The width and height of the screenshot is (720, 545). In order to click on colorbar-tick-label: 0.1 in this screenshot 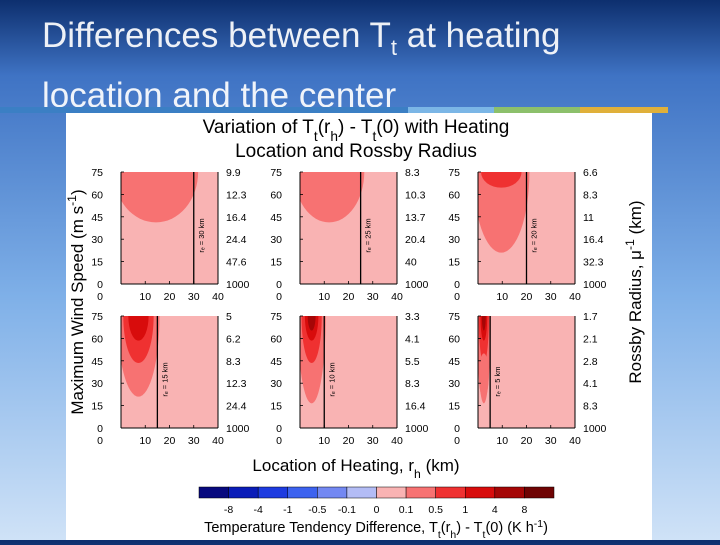, I will do `click(406, 510)`.